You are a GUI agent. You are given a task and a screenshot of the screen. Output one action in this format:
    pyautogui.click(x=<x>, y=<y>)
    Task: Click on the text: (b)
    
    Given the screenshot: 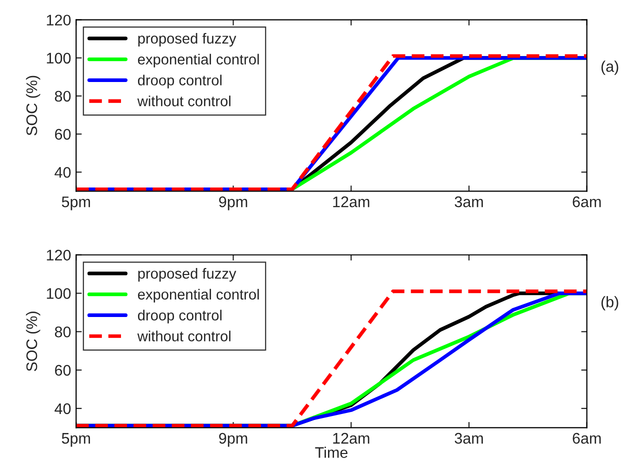 What is the action you would take?
    pyautogui.click(x=609, y=303)
    